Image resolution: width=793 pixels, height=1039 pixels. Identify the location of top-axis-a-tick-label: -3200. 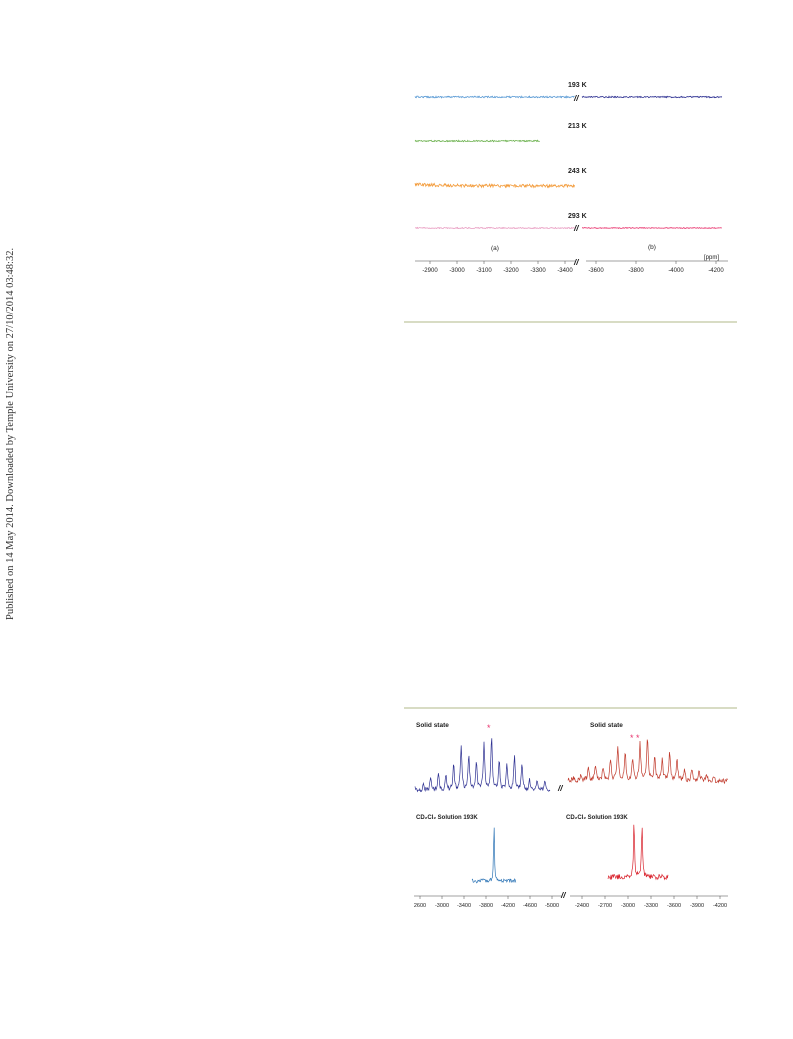
(511, 271).